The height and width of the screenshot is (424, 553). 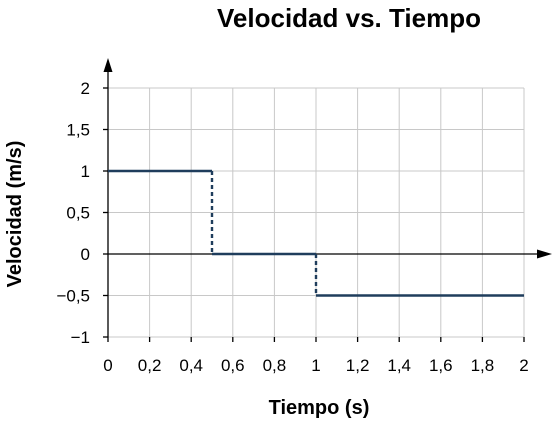 I want to click on y-tick-label-0: −1, so click(x=80, y=337).